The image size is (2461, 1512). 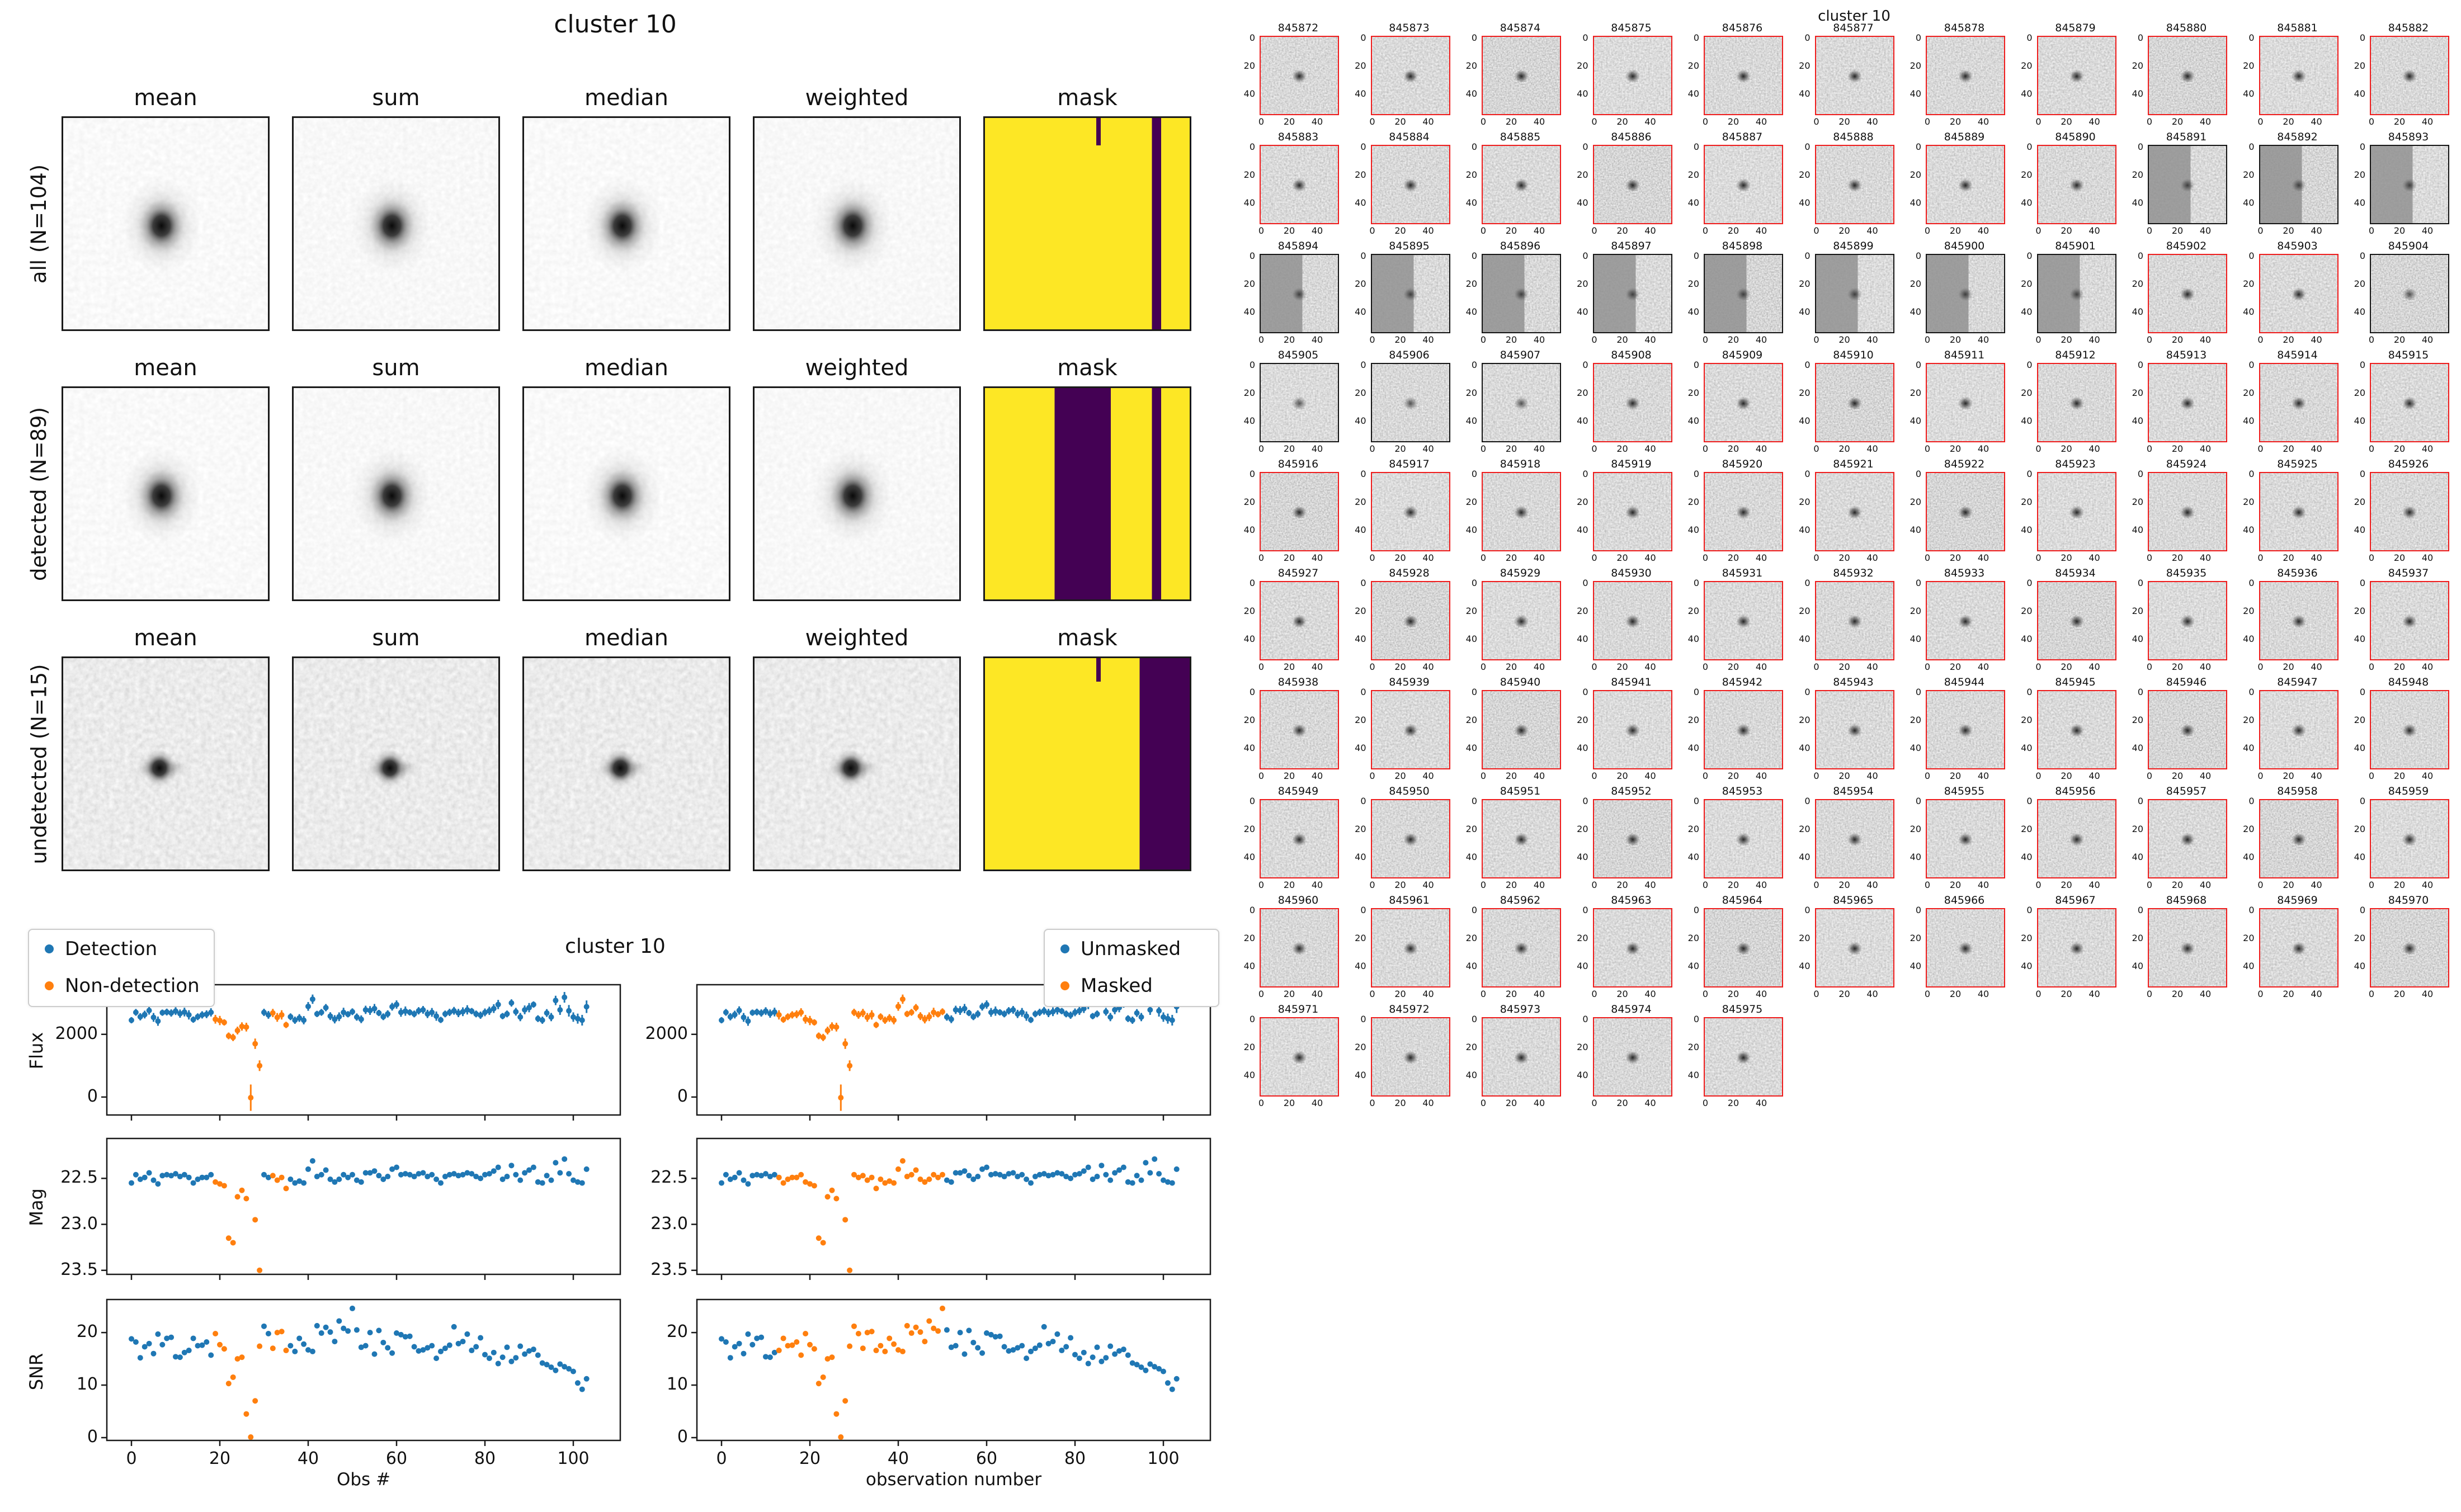 What do you see at coordinates (1409, 246) in the screenshot?
I see `stamp-title: 845895` at bounding box center [1409, 246].